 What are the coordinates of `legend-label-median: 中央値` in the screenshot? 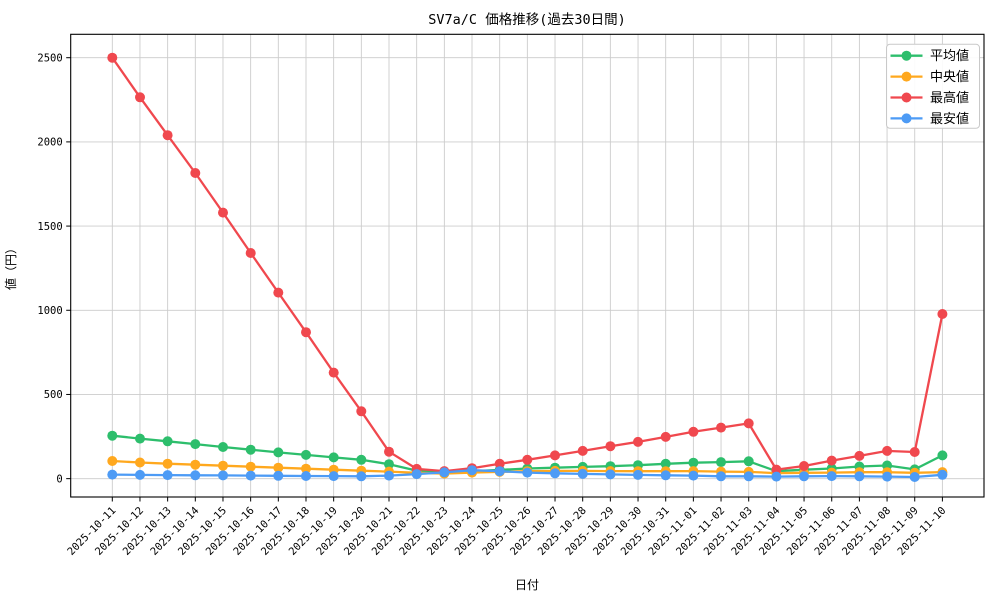 It's located at (949, 77).